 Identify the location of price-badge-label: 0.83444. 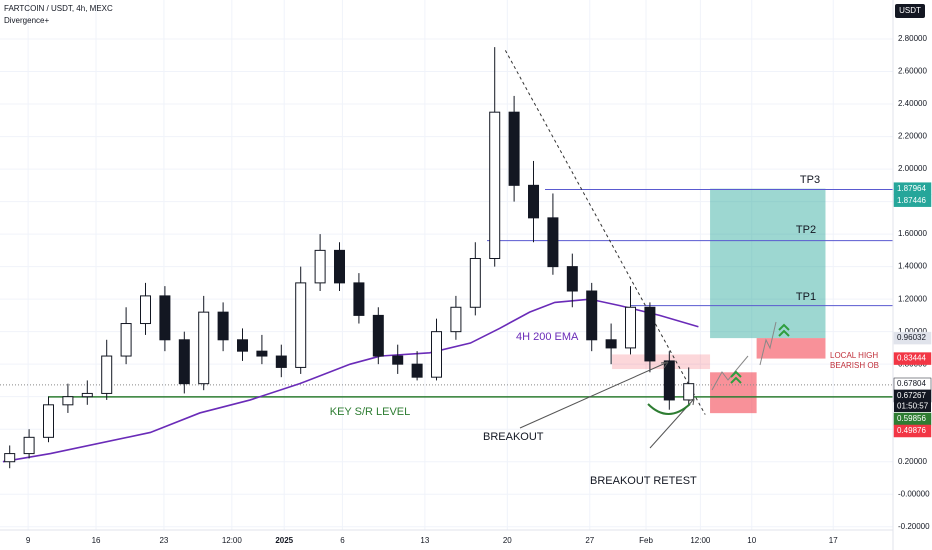
(911, 358).